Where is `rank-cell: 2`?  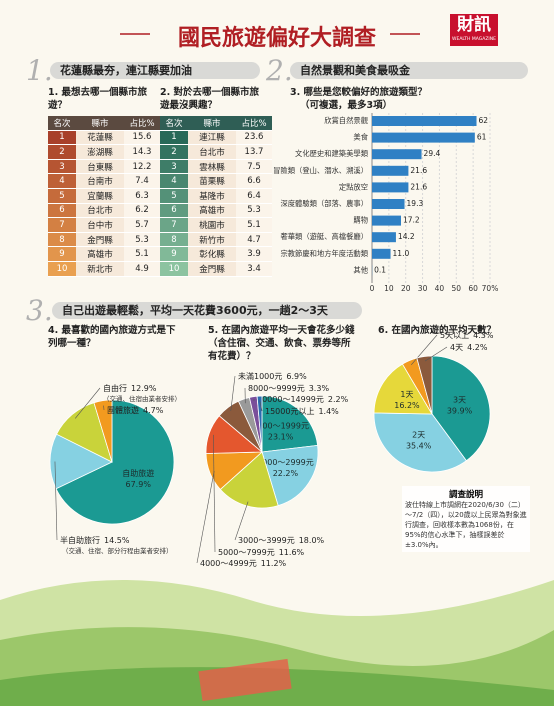 rank-cell: 2 is located at coordinates (174, 152).